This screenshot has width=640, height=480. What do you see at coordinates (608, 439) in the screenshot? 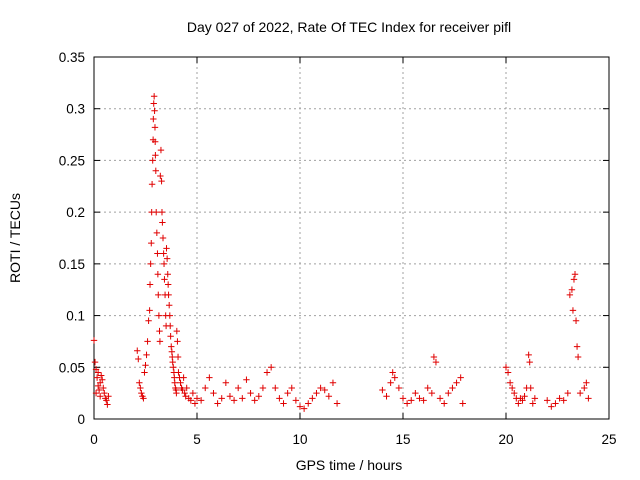
I see `x-tick-label: 25` at bounding box center [608, 439].